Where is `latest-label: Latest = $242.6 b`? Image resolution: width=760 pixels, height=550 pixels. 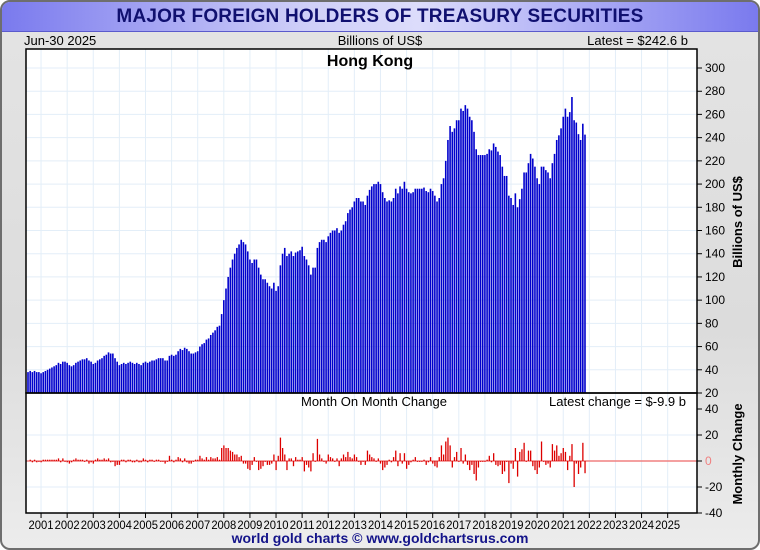 latest-label: Latest = $242.6 b is located at coordinates (637, 40).